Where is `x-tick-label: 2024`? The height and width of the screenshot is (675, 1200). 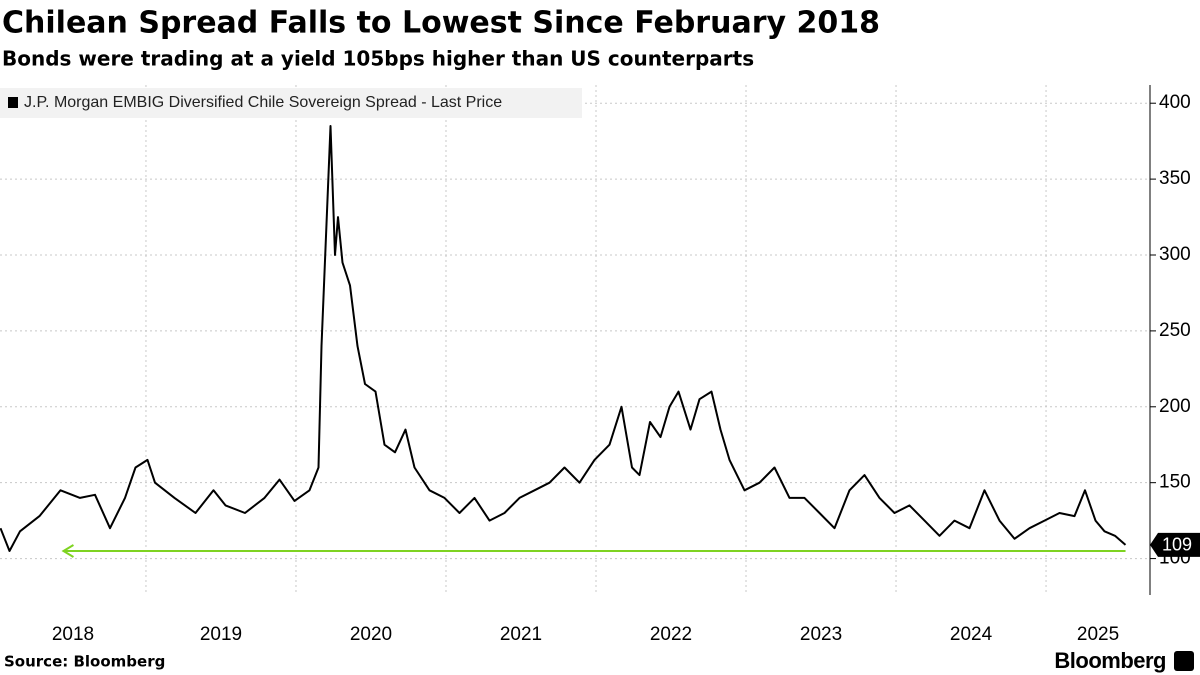 x-tick-label: 2024 is located at coordinates (971, 634).